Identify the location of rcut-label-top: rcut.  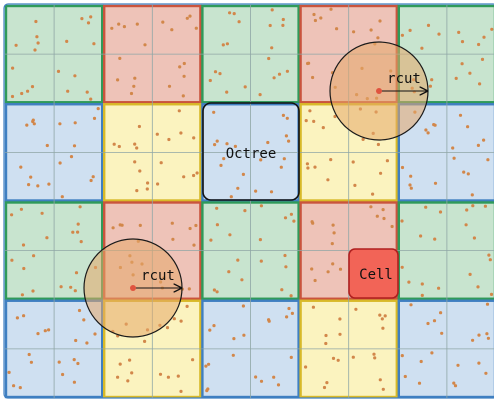
(404, 79).